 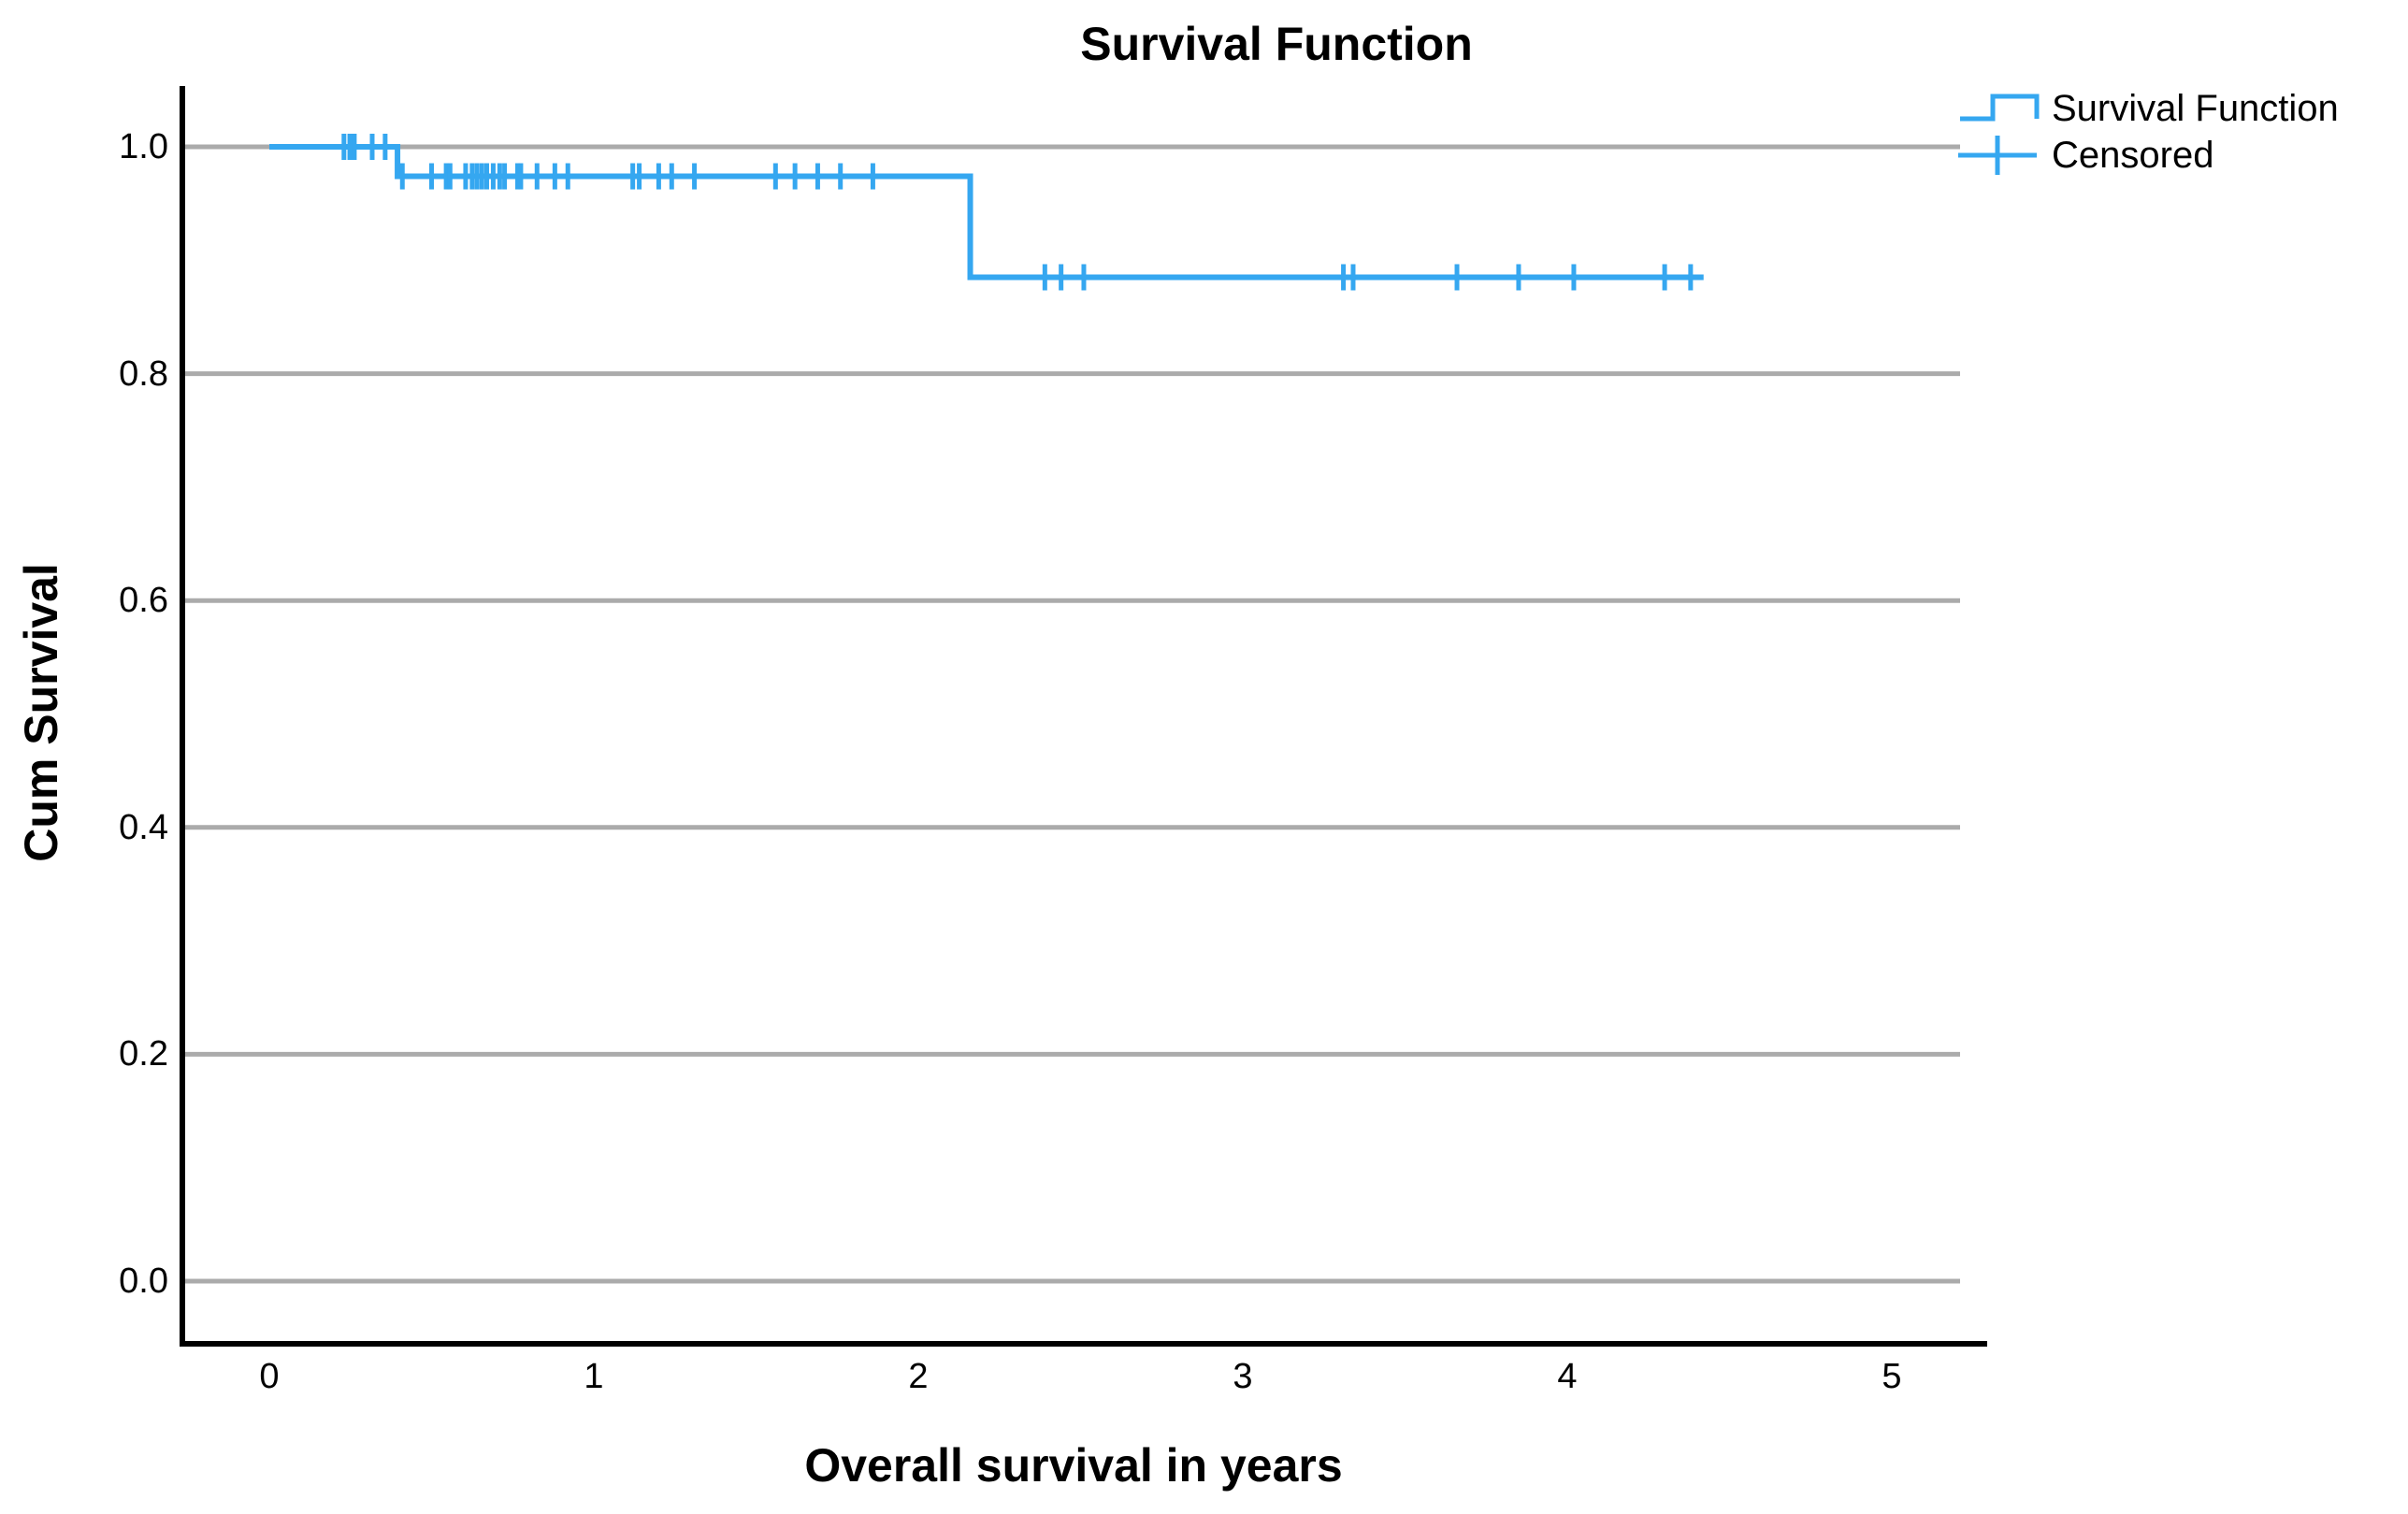 I want to click on x-tick-label: 1, so click(x=594, y=1376).